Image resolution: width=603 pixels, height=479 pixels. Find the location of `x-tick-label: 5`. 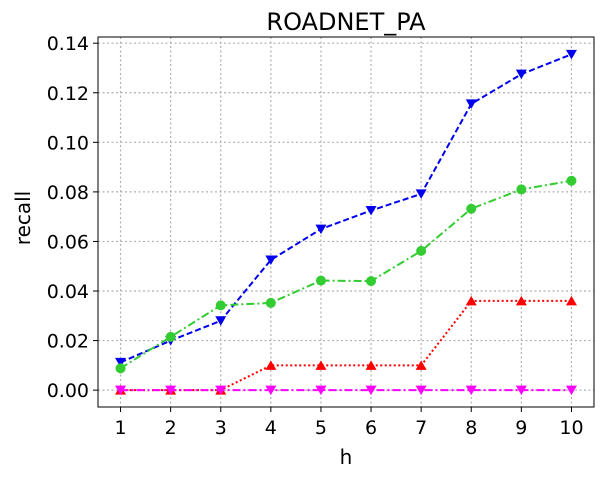

x-tick-label: 5 is located at coordinates (321, 428).